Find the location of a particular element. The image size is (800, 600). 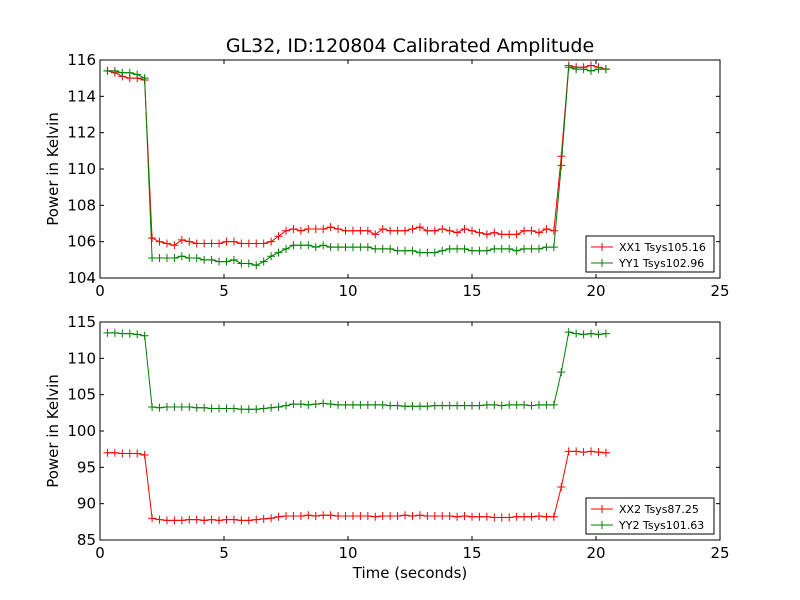

chart-title: GL32, ID:120804 Calibrated Amplitude is located at coordinates (410, 46).